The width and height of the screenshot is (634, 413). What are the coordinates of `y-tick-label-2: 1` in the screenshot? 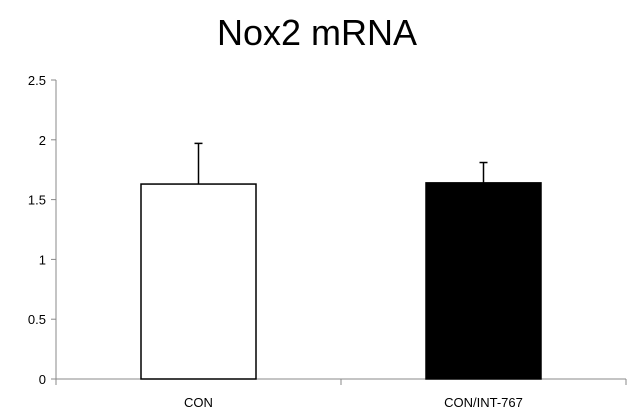 It's located at (42, 259).